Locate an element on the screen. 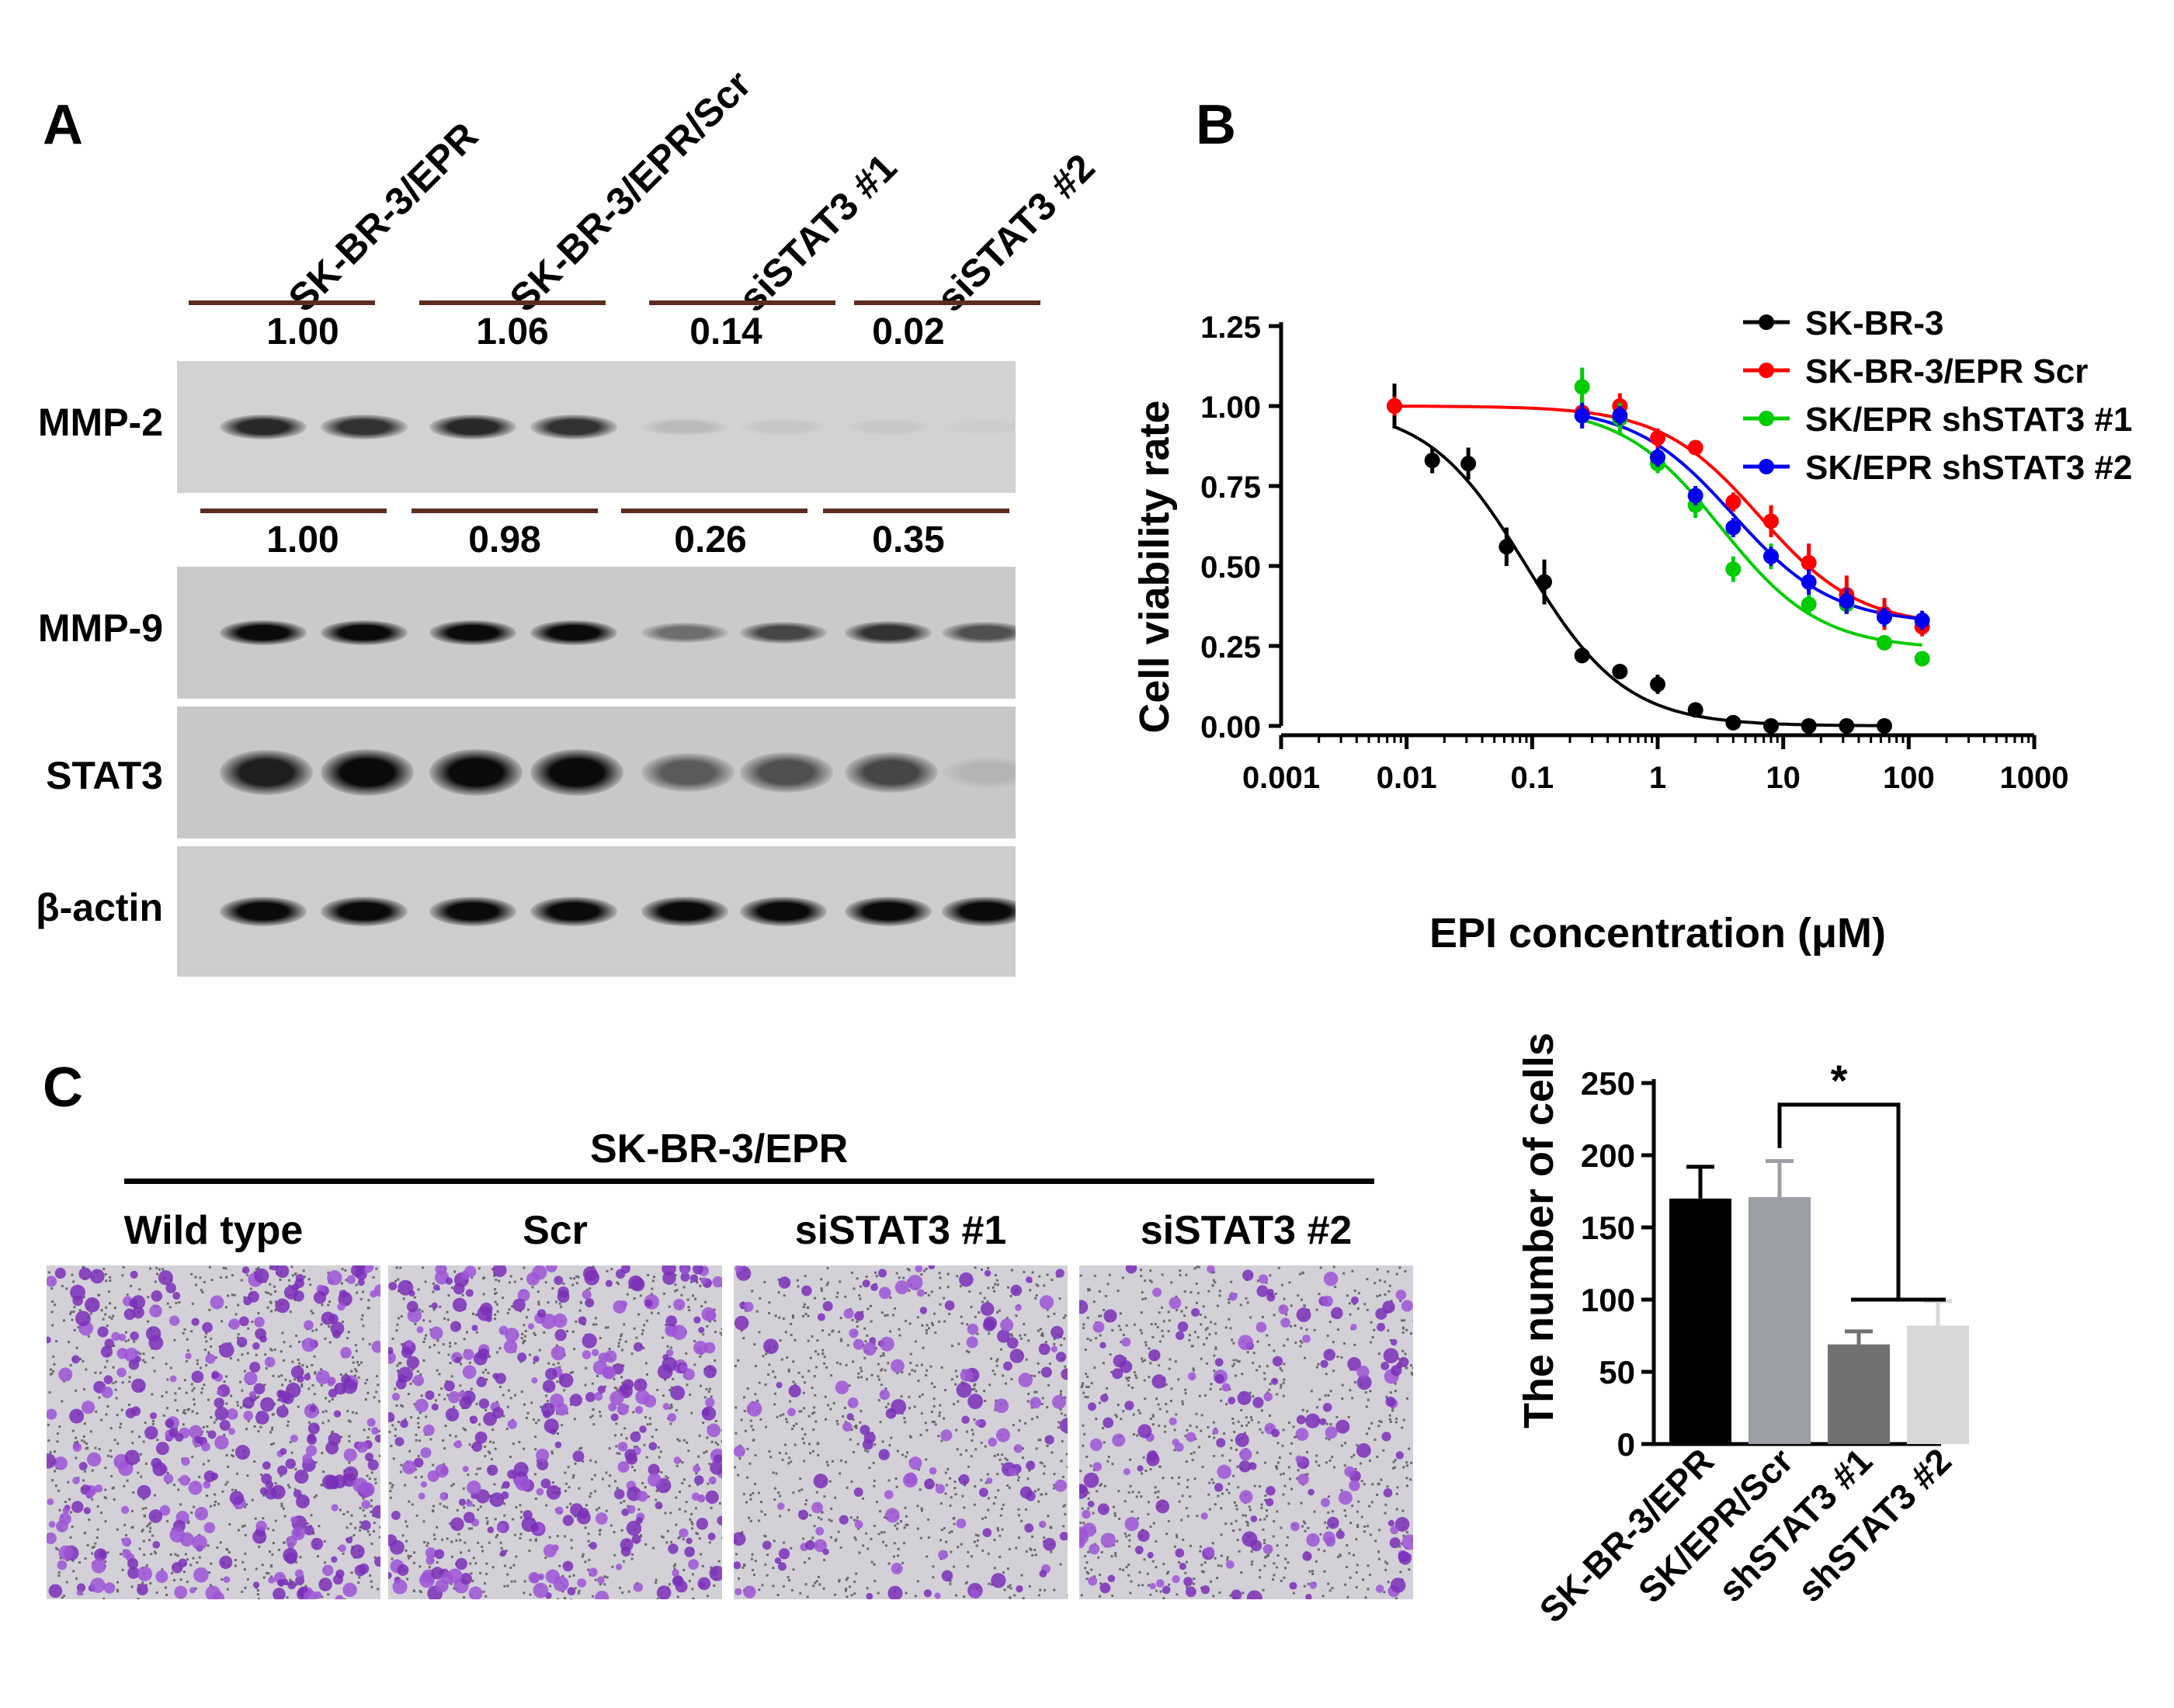 Image resolution: width=2174 pixels, height=1708 pixels. y-tick-label: 100 is located at coordinates (1608, 1300).